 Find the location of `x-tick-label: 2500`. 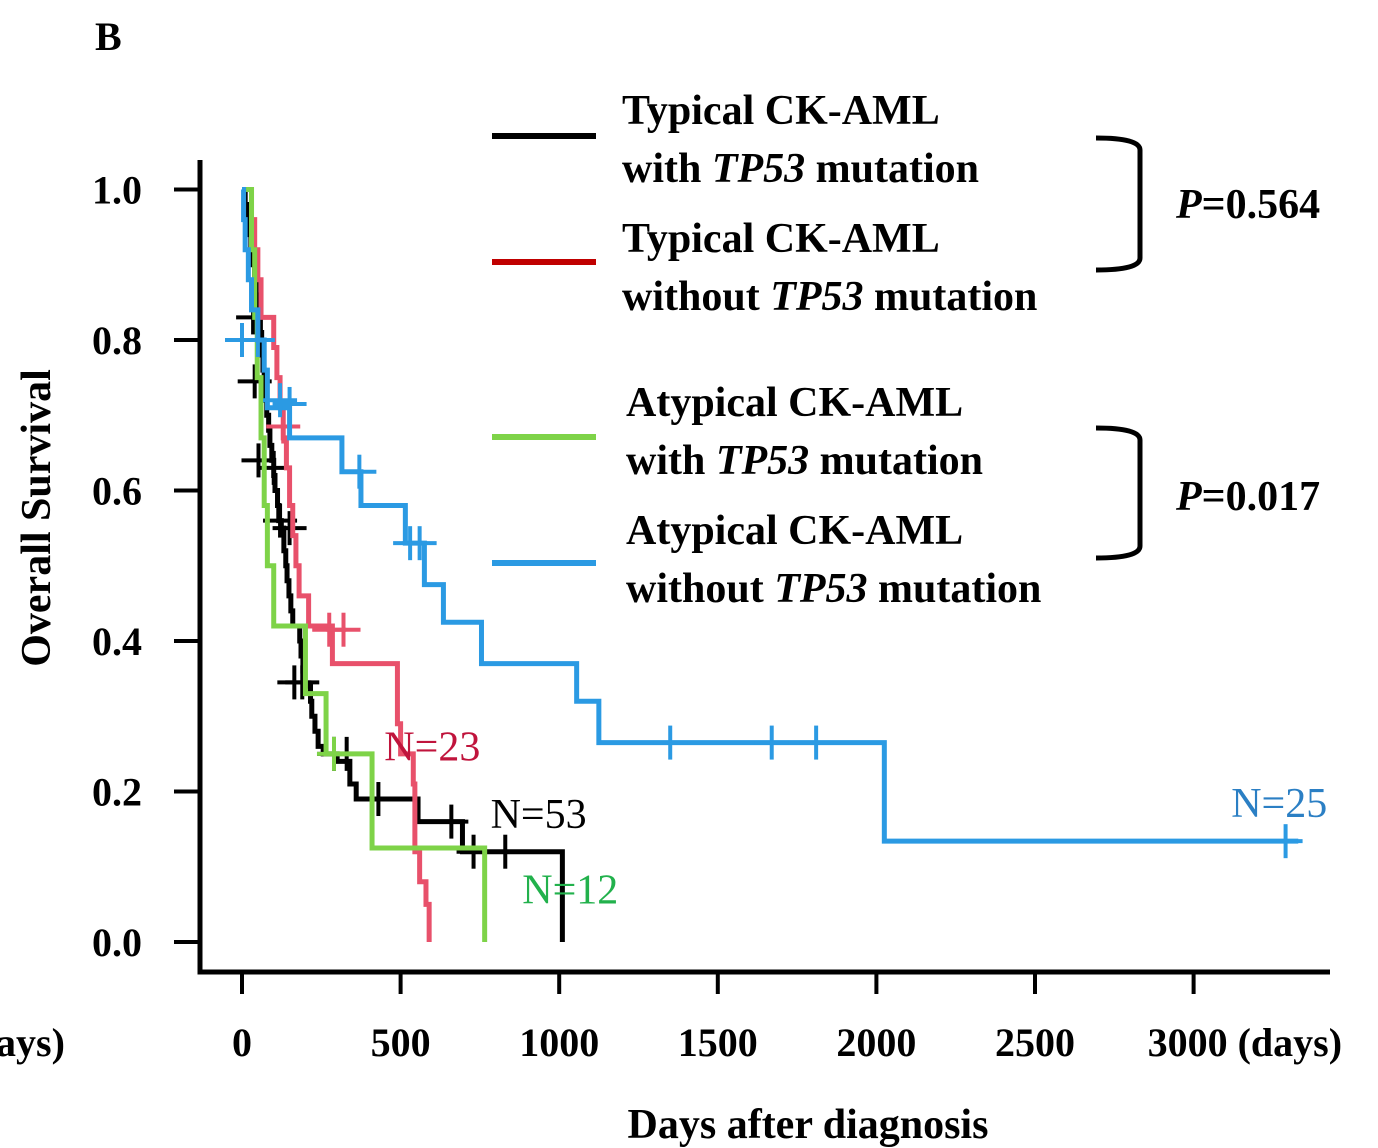

x-tick-label: 2500 is located at coordinates (1035, 1042).